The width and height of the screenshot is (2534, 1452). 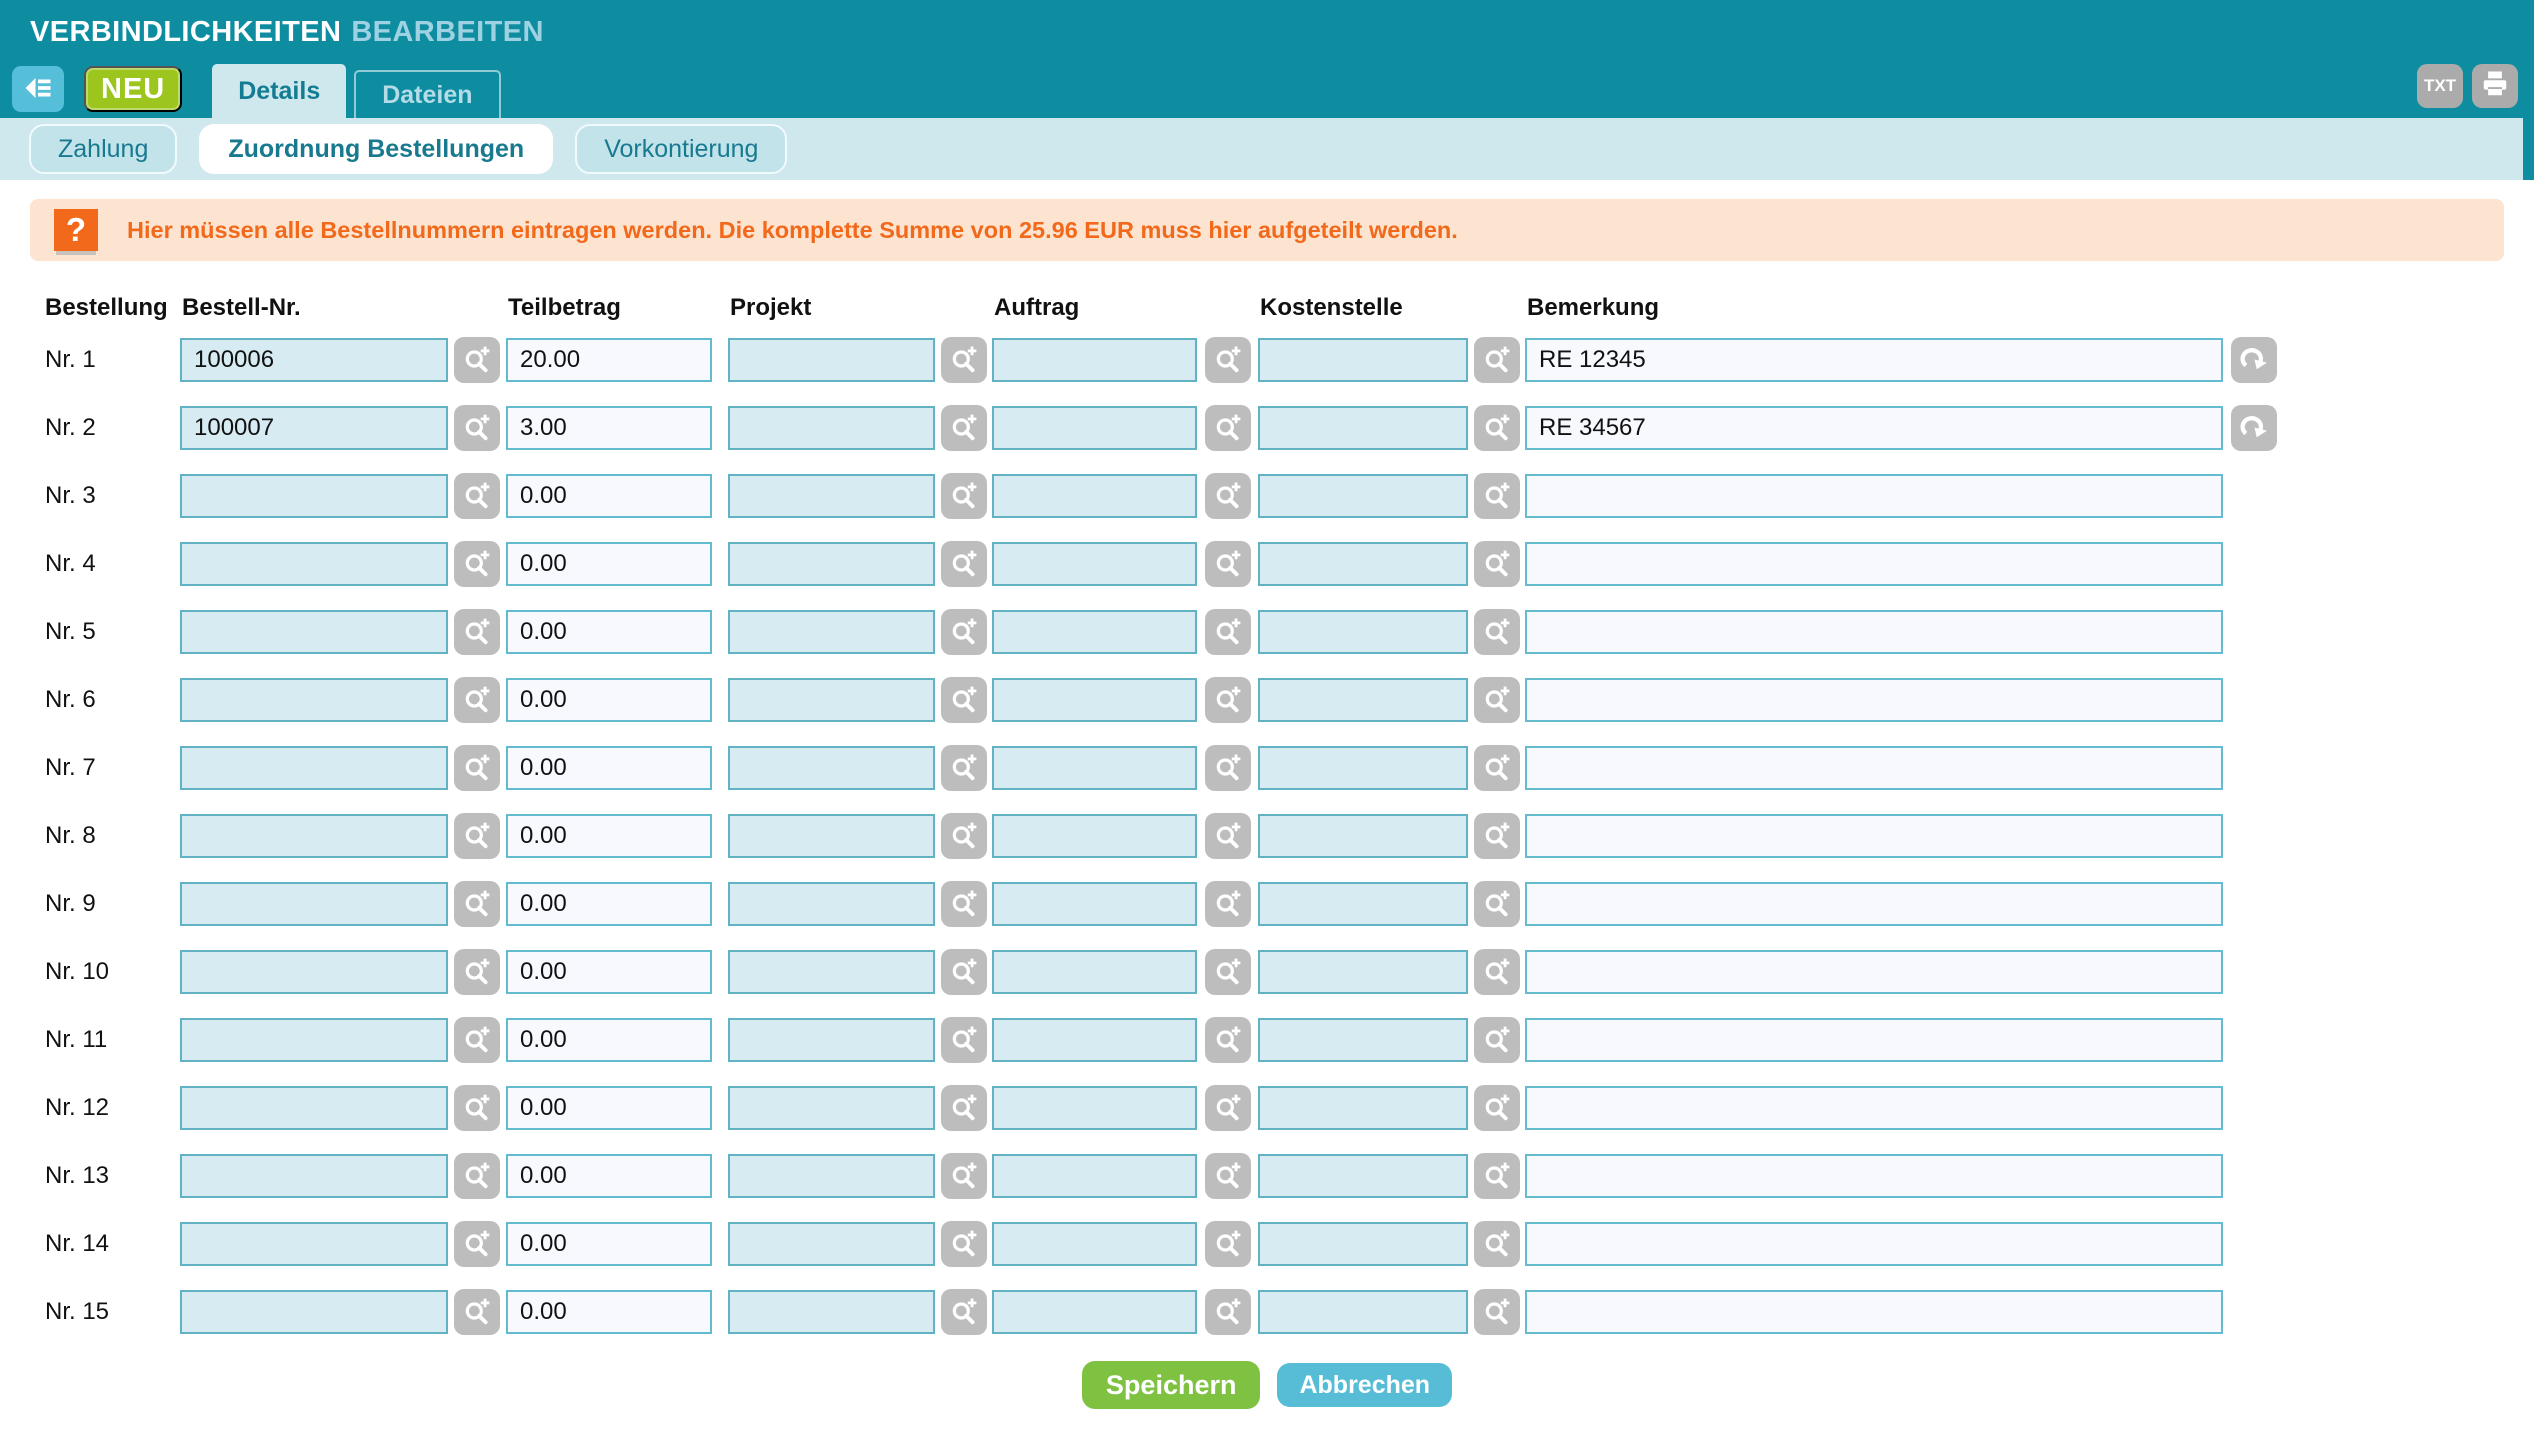 What do you see at coordinates (2495, 86) in the screenshot?
I see `print-button` at bounding box center [2495, 86].